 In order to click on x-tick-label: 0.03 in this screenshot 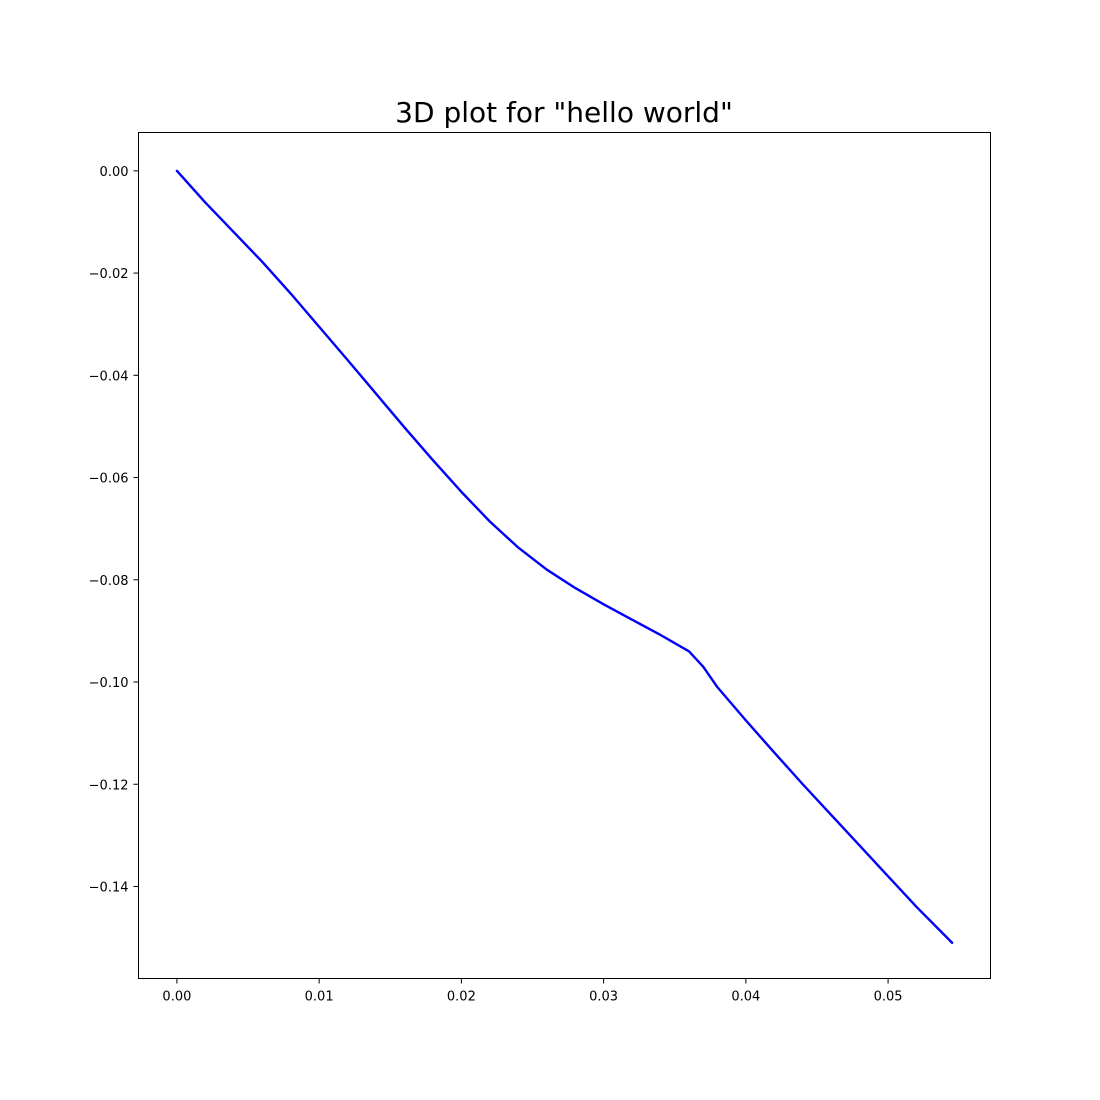, I will do `click(603, 997)`.